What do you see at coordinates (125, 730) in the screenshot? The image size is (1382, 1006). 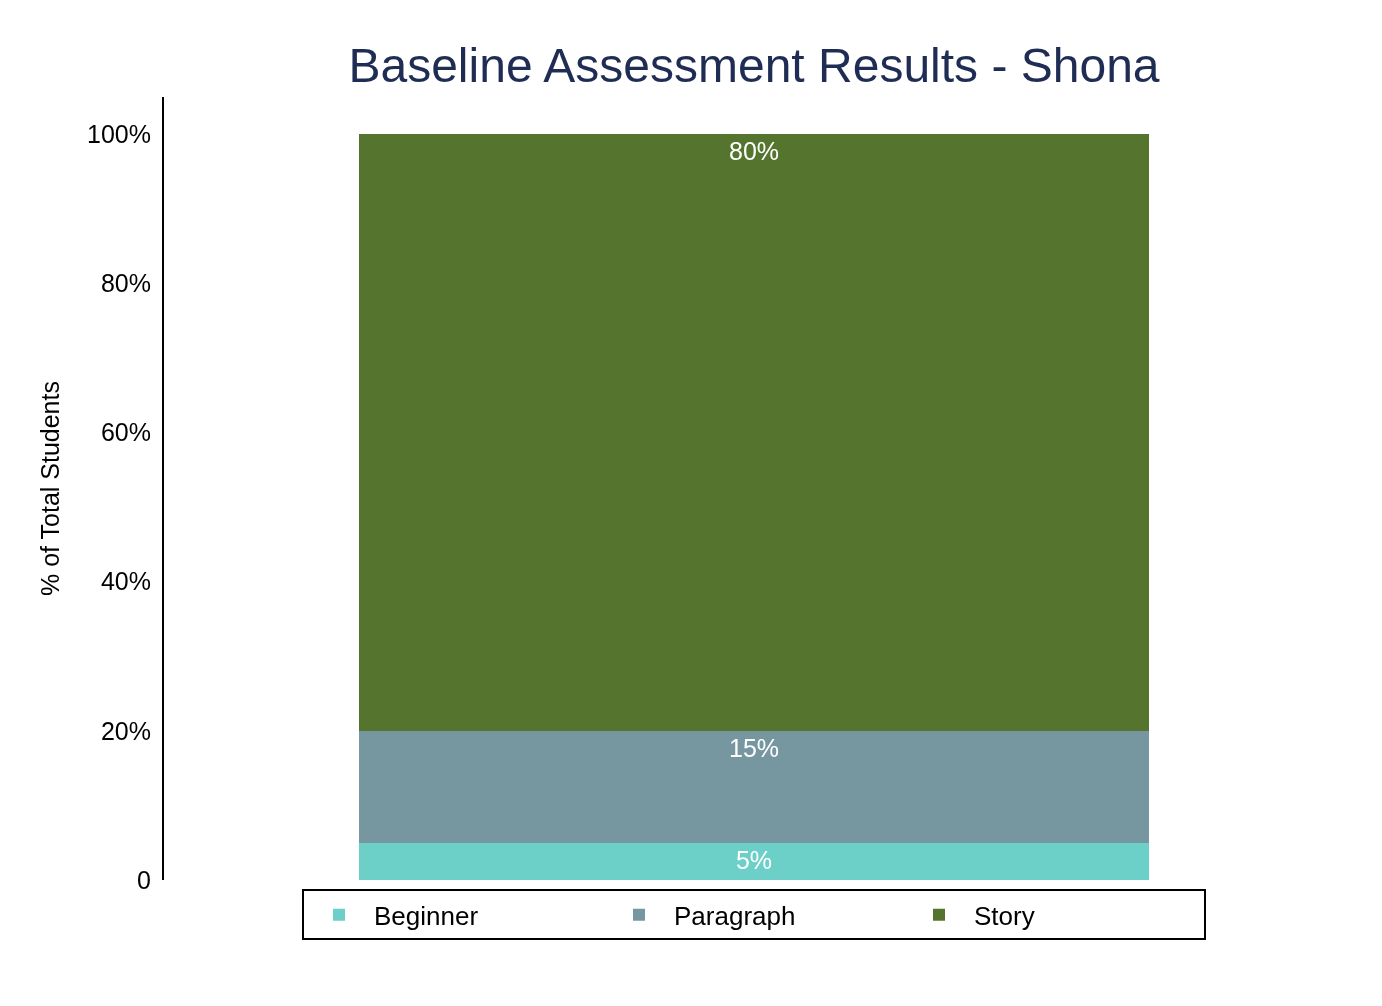 I see `y-tick-label: 20%` at bounding box center [125, 730].